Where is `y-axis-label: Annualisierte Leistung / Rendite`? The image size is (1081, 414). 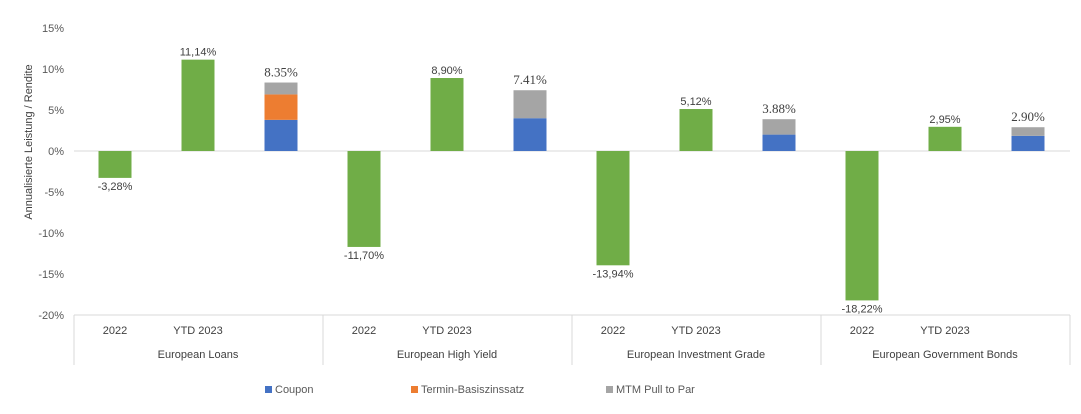
y-axis-label: Annualisierte Leistung / Rendite is located at coordinates (29, 141).